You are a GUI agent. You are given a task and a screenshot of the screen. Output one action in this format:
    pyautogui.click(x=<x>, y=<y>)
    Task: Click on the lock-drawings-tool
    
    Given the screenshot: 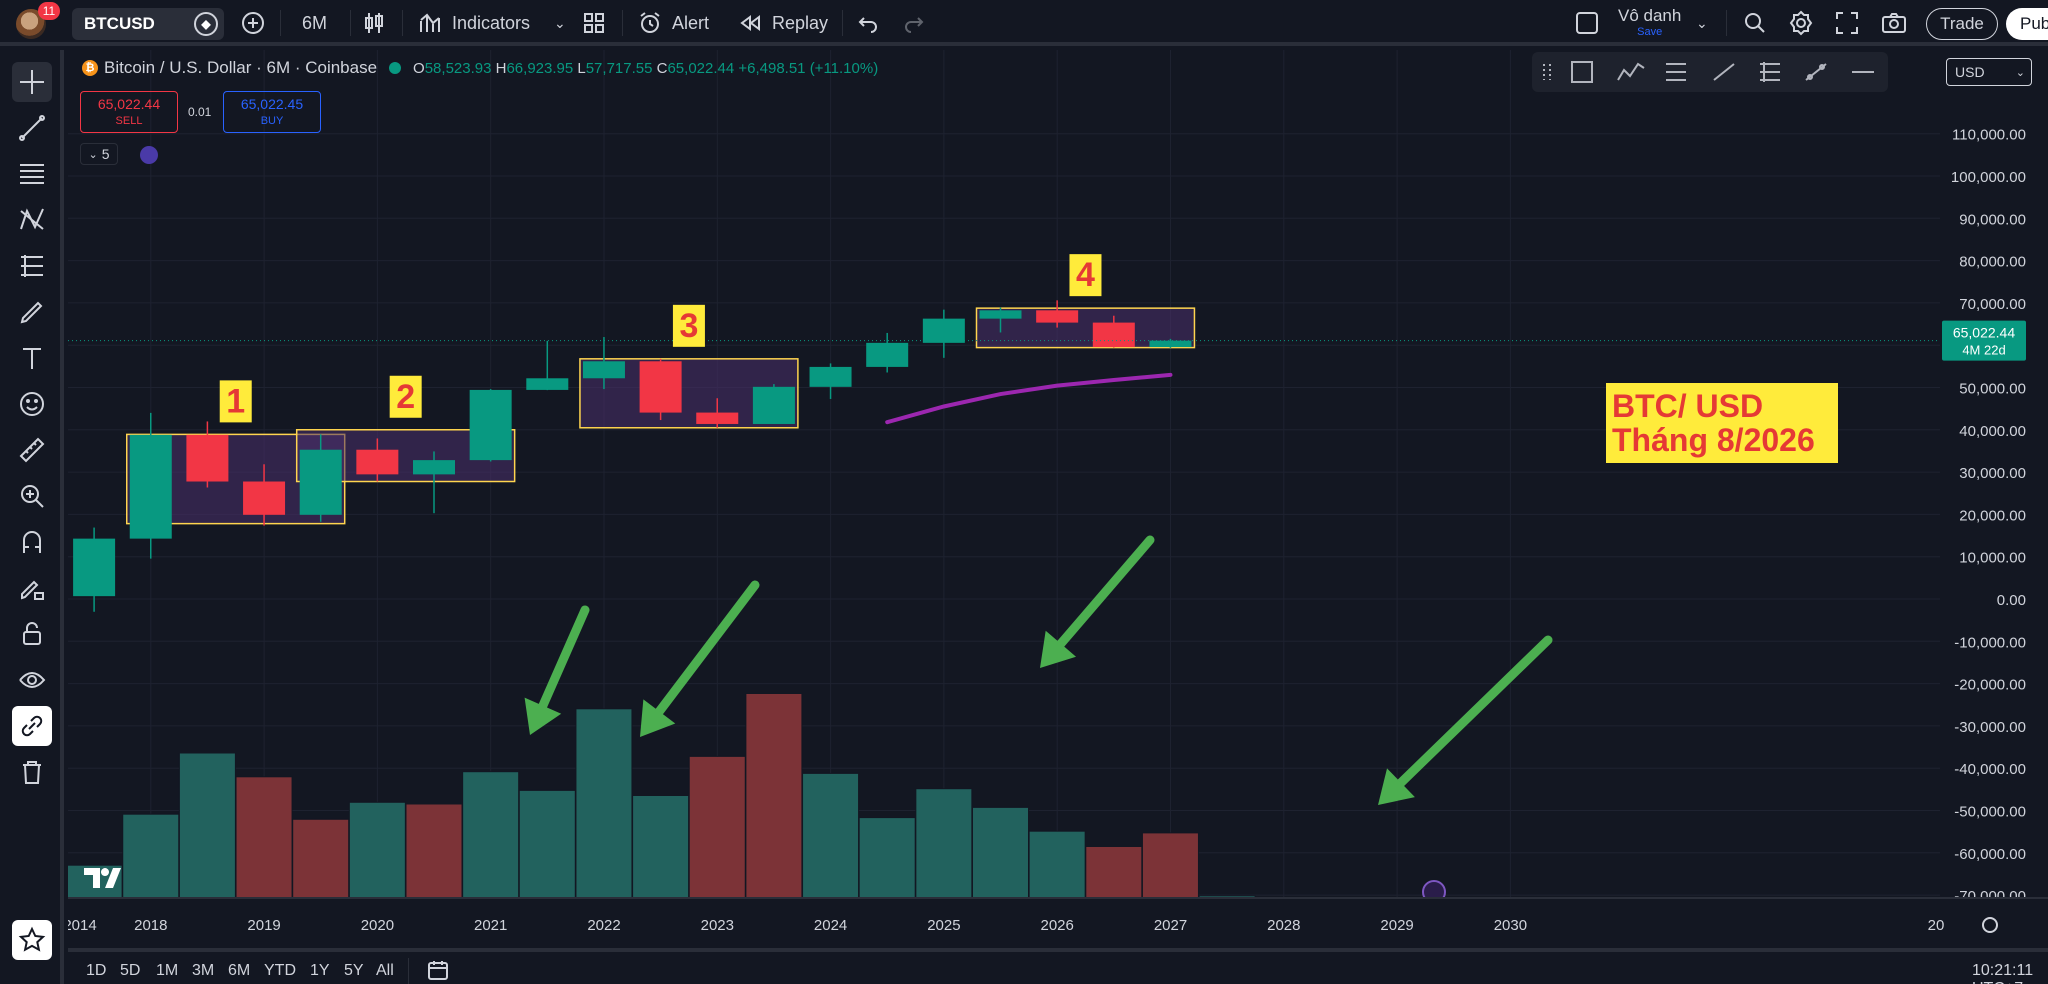 What is the action you would take?
    pyautogui.click(x=32, y=634)
    